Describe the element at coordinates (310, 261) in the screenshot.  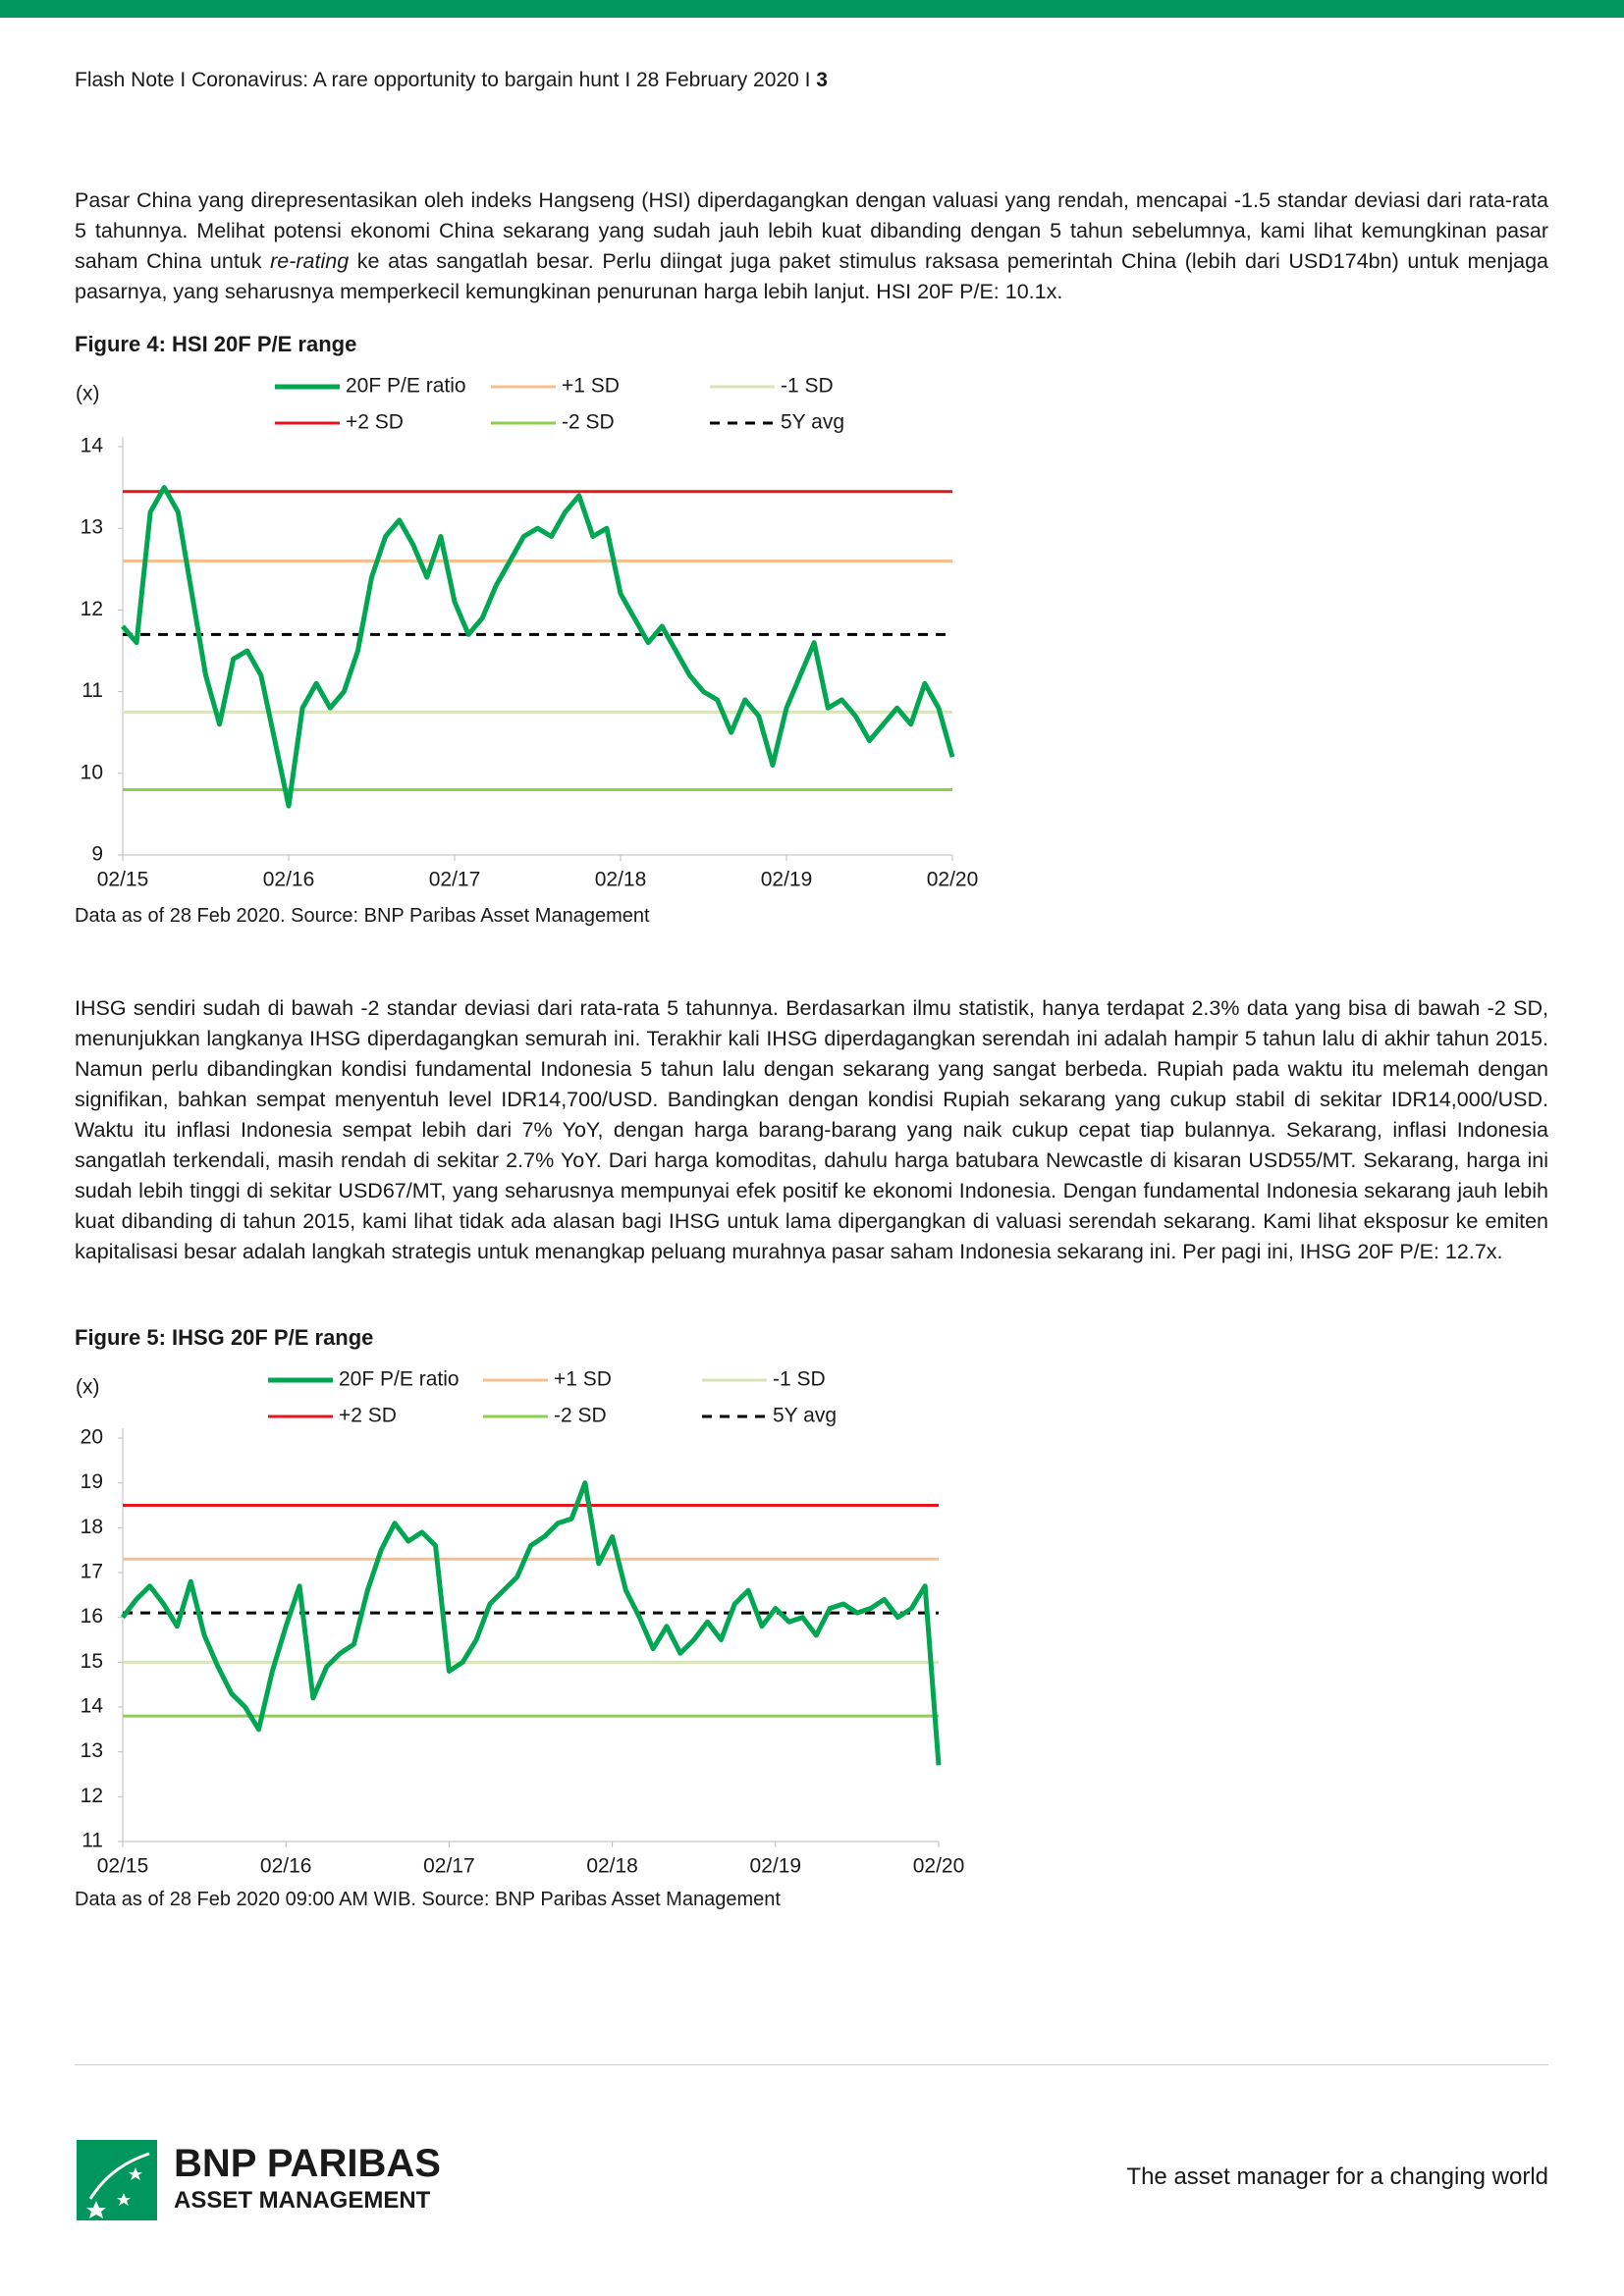
I see `italic-text: re-rating` at that location.